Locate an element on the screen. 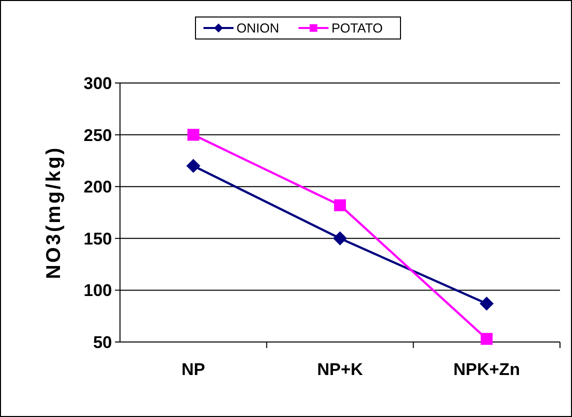 Image resolution: width=572 pixels, height=417 pixels. y-tick-label: 150 is located at coordinates (98, 238).